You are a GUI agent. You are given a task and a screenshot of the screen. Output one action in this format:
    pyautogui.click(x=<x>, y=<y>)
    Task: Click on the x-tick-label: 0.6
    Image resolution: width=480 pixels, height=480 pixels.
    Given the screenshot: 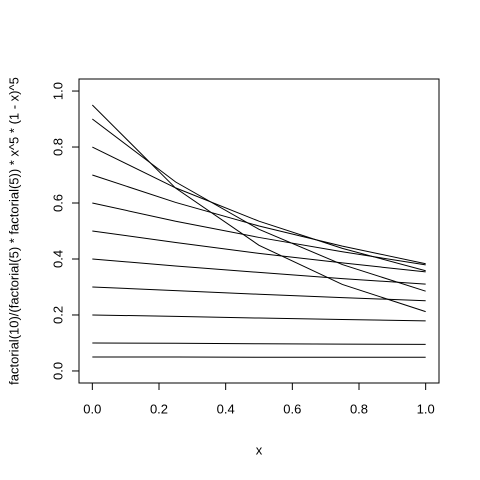 What is the action you would take?
    pyautogui.click(x=292, y=408)
    